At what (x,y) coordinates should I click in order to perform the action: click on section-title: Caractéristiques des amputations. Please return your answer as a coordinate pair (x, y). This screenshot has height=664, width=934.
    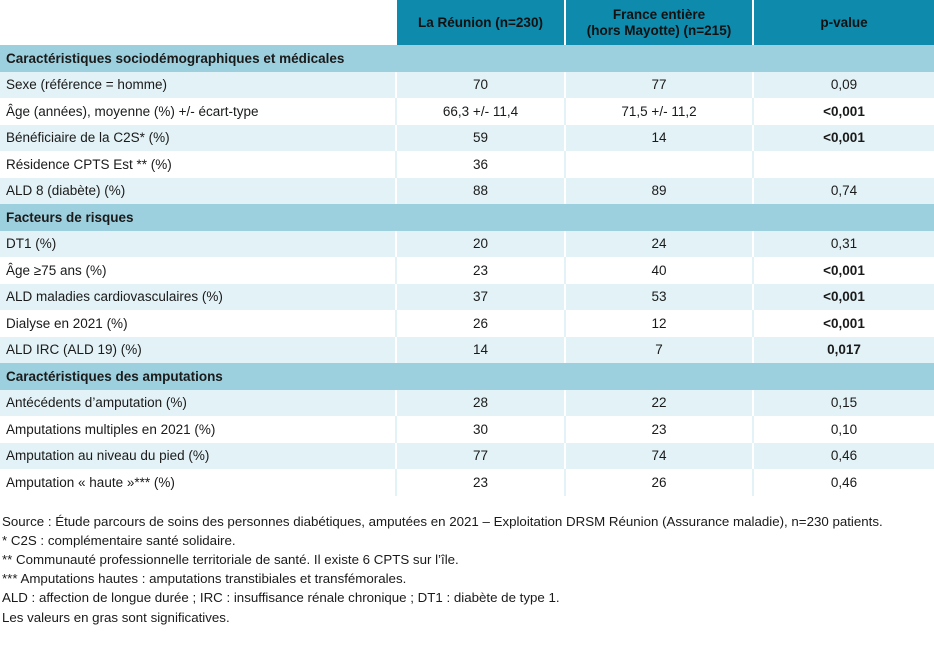
    Looking at the image, I should click on (467, 376).